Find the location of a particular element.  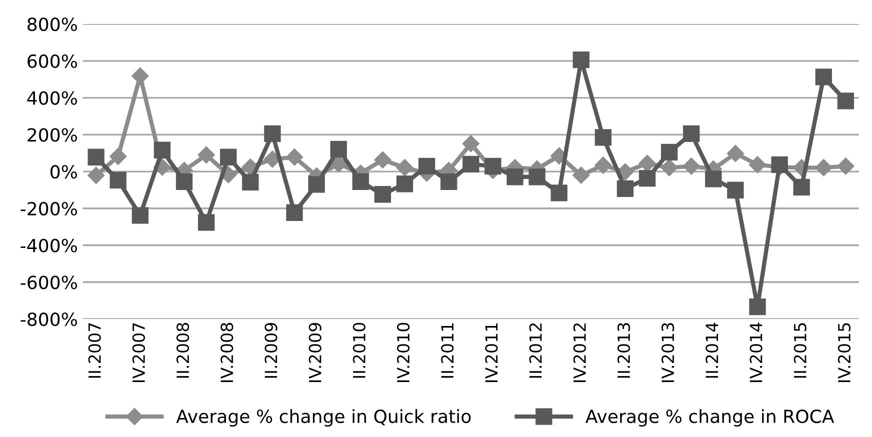

x-tick-label: IV.2008 is located at coordinates (227, 352).